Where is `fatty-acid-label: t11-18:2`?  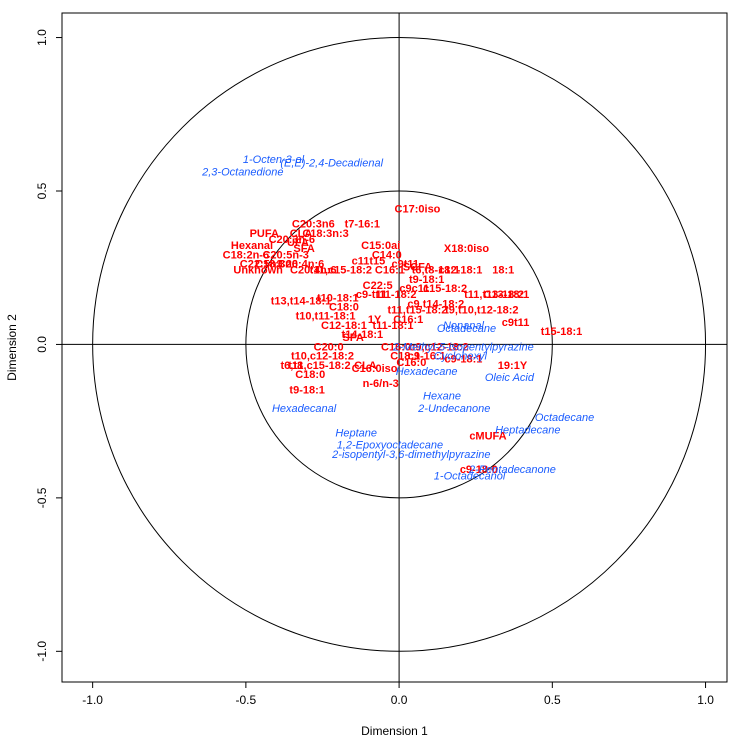 fatty-acid-label: t11-18:2 is located at coordinates (396, 295).